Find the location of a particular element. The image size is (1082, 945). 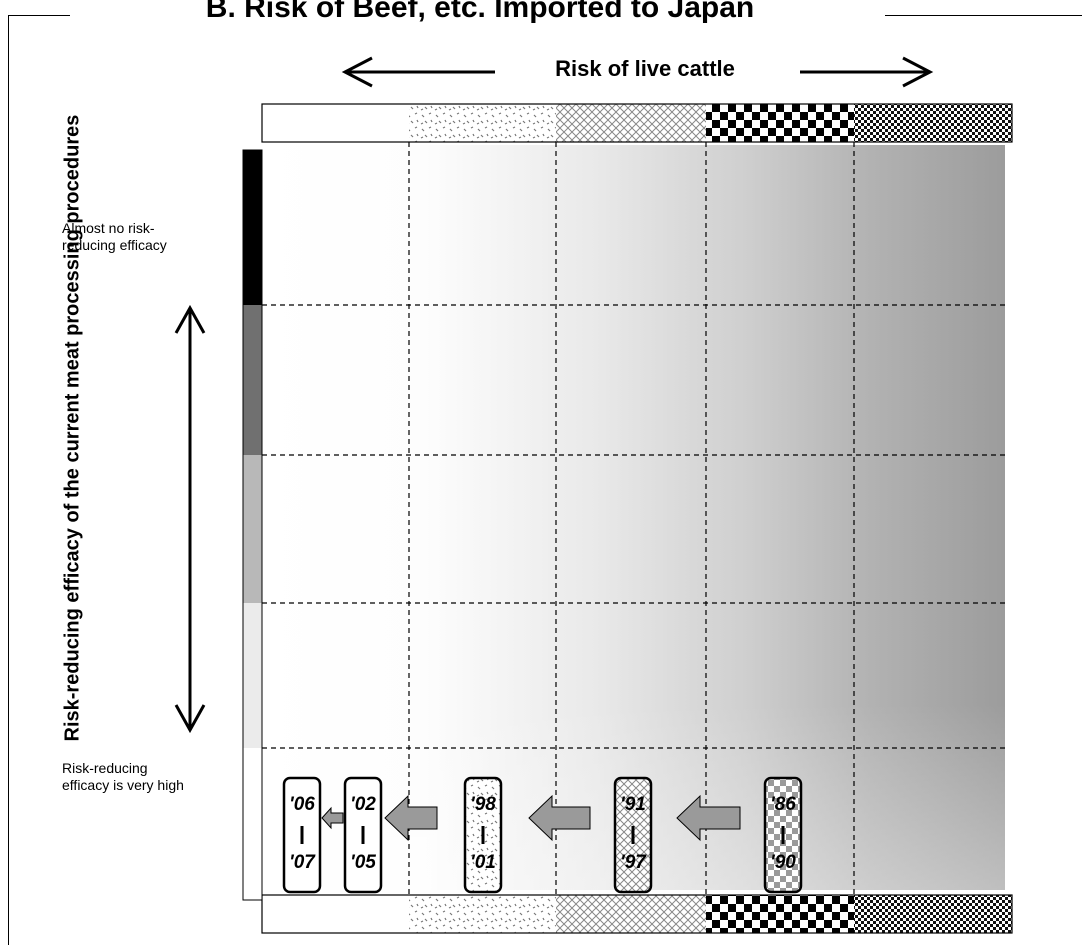

period-86-90-start: '86 is located at coordinates (783, 804).